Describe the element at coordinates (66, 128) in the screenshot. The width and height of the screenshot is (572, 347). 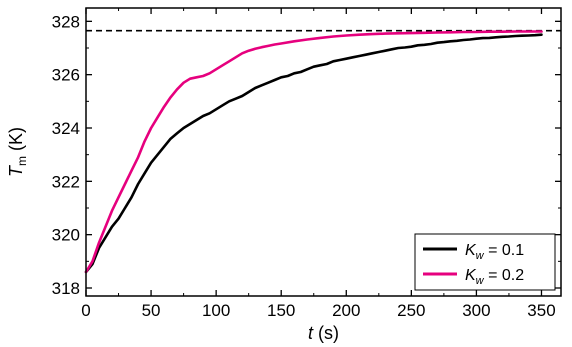
I see `y-tick-label: 324` at that location.